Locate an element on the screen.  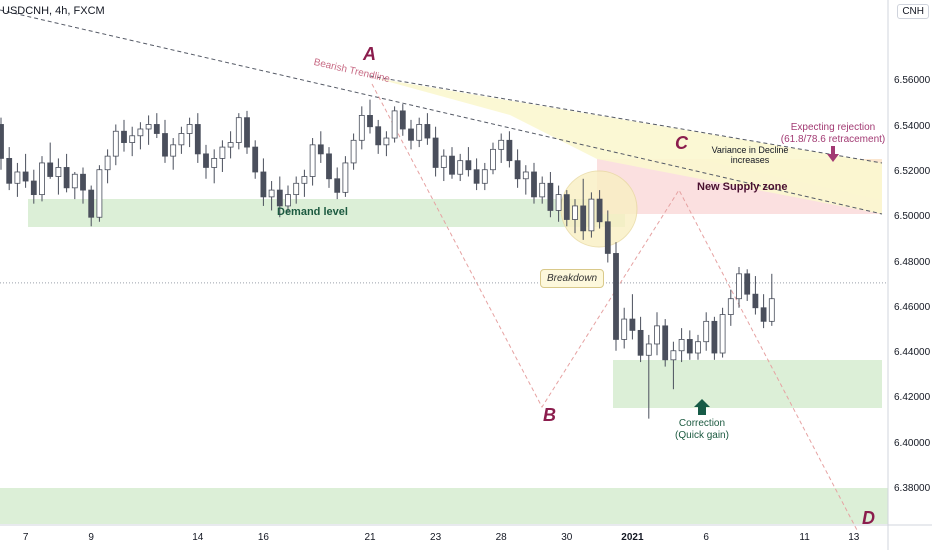
y-tick-label: 6.50000 is located at coordinates (912, 217).